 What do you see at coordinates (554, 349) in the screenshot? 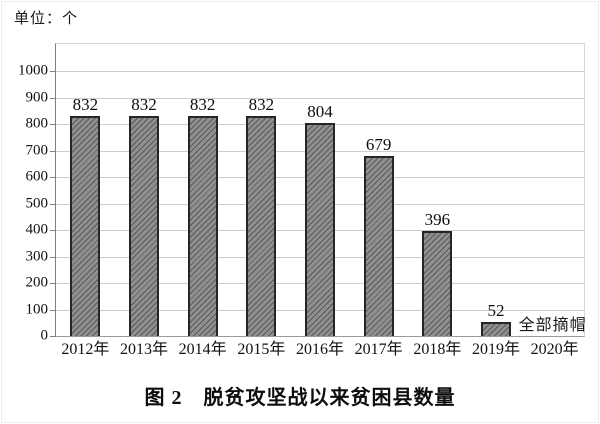
I see `x-axis-label-2020年: 2020年` at bounding box center [554, 349].